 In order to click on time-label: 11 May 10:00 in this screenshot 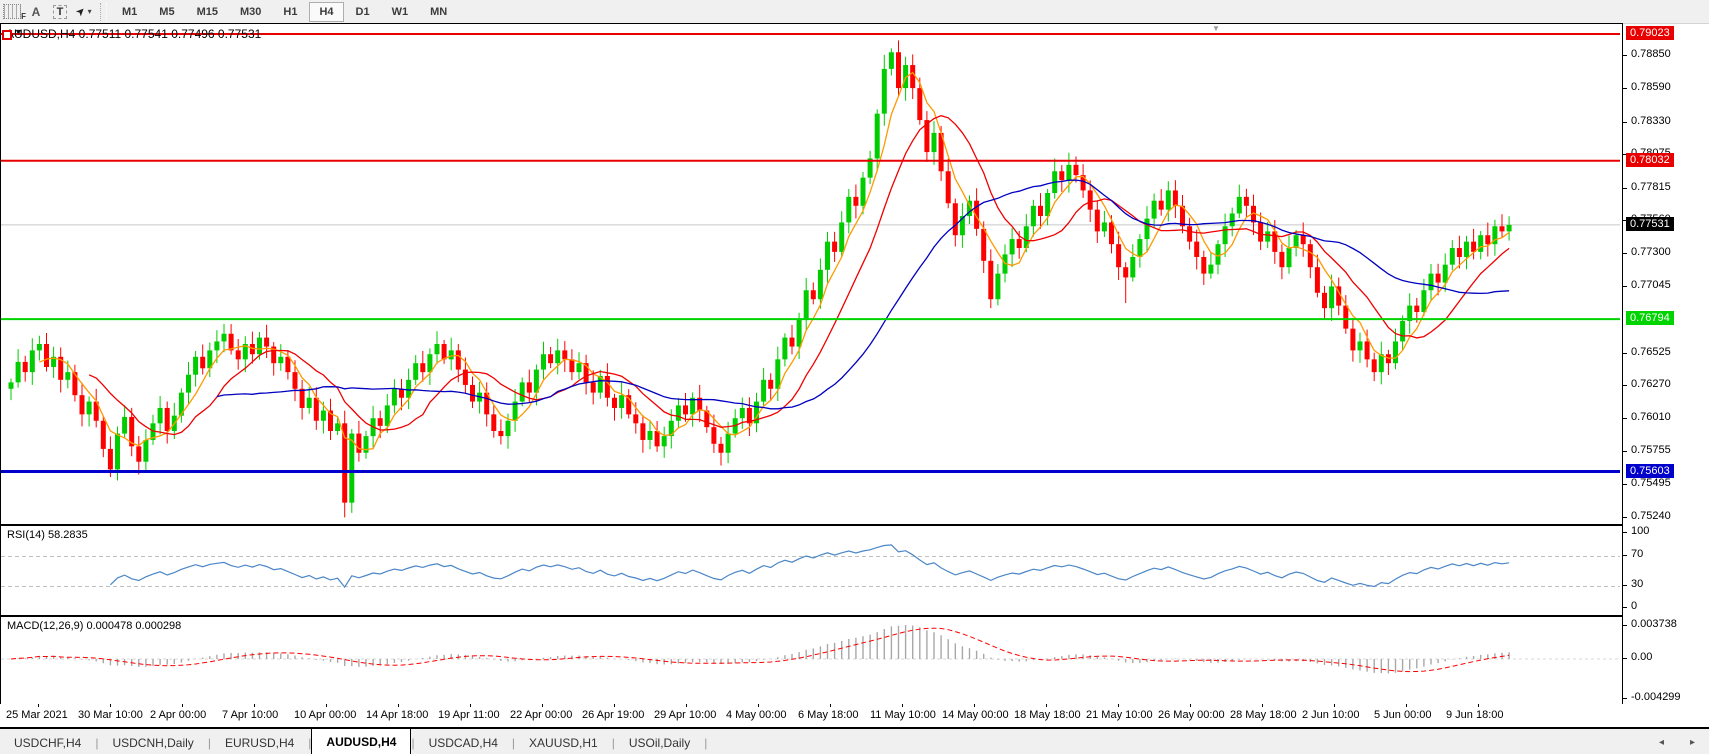, I will do `click(903, 715)`.